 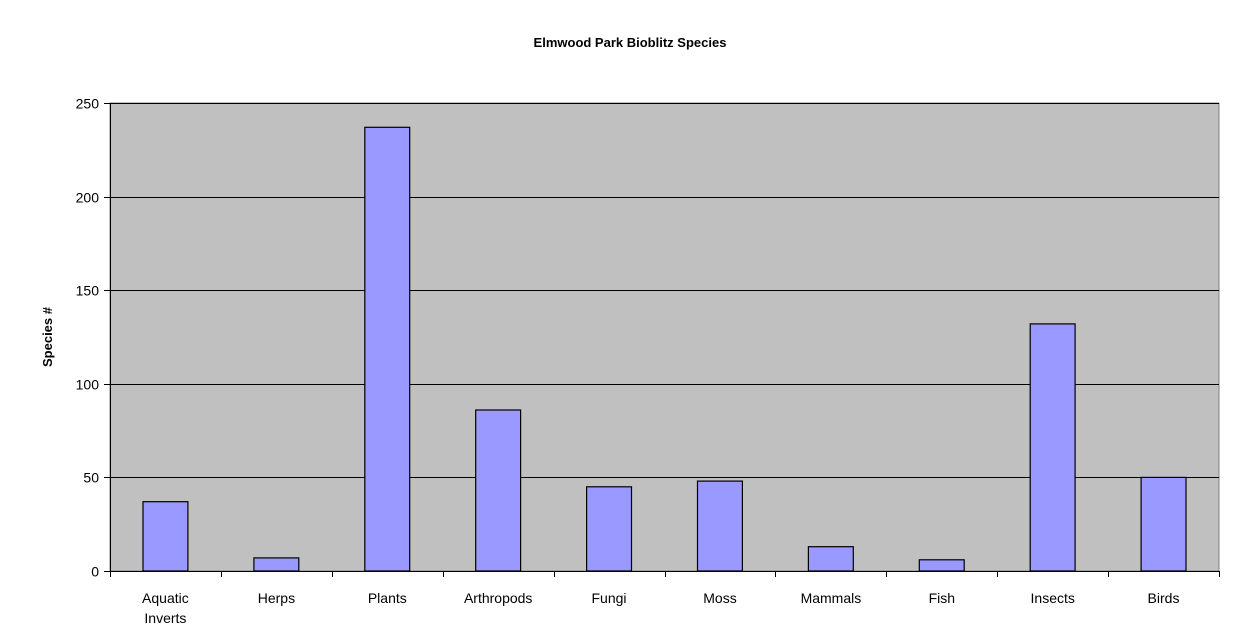 What do you see at coordinates (276, 598) in the screenshot?
I see `x-tick-label: Herps` at bounding box center [276, 598].